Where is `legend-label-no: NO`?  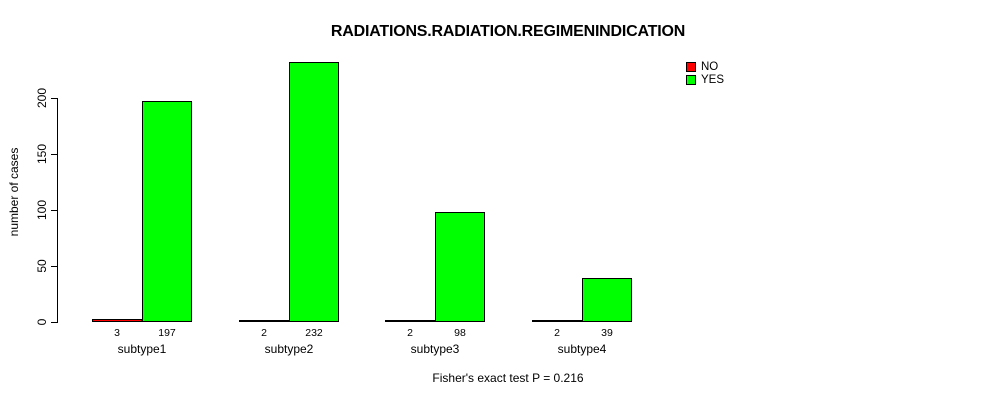 legend-label-no: NO is located at coordinates (710, 67).